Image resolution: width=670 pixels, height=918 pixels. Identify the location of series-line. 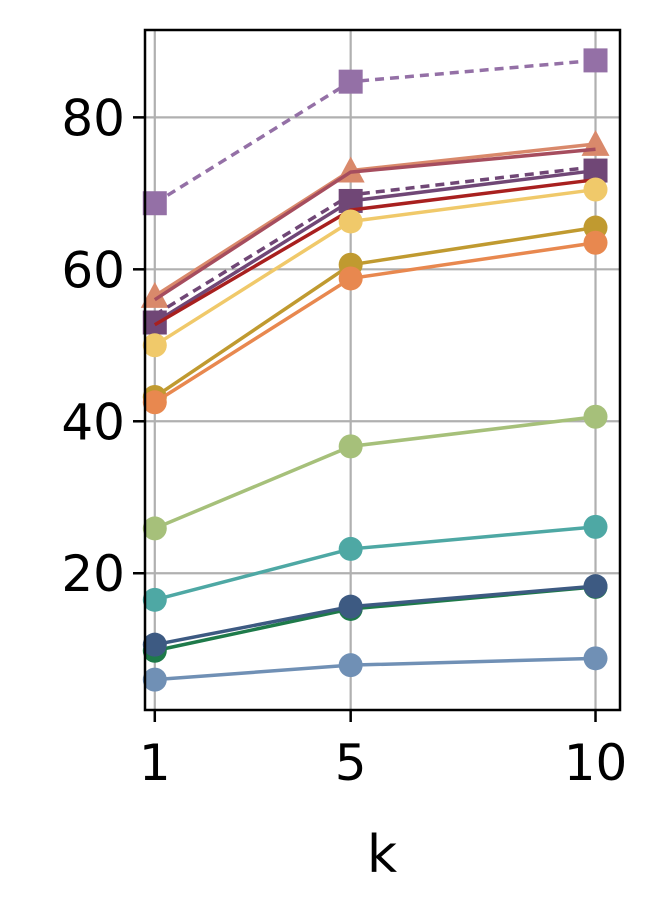
(374, 224).